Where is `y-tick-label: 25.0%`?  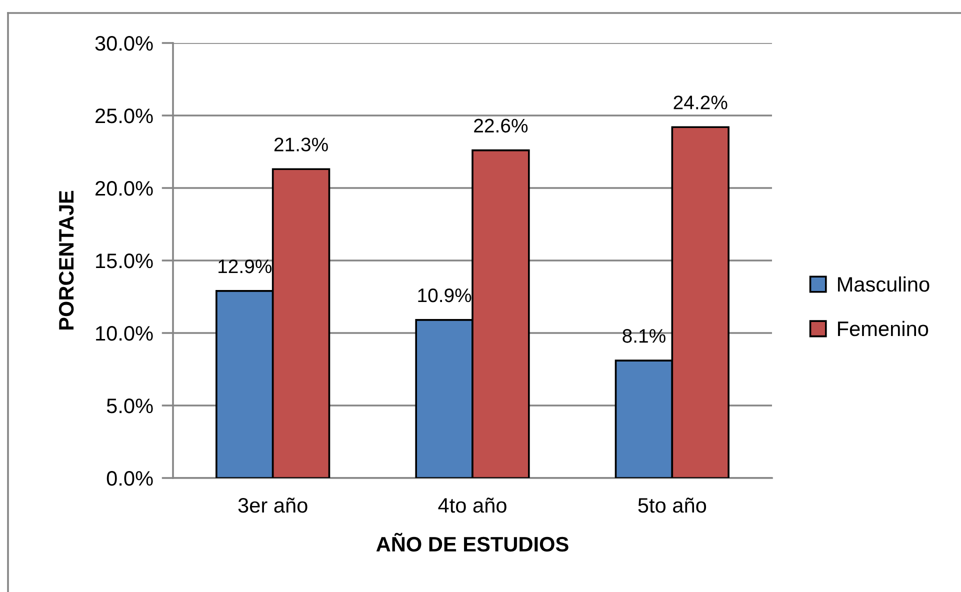 y-tick-label: 25.0% is located at coordinates (124, 116).